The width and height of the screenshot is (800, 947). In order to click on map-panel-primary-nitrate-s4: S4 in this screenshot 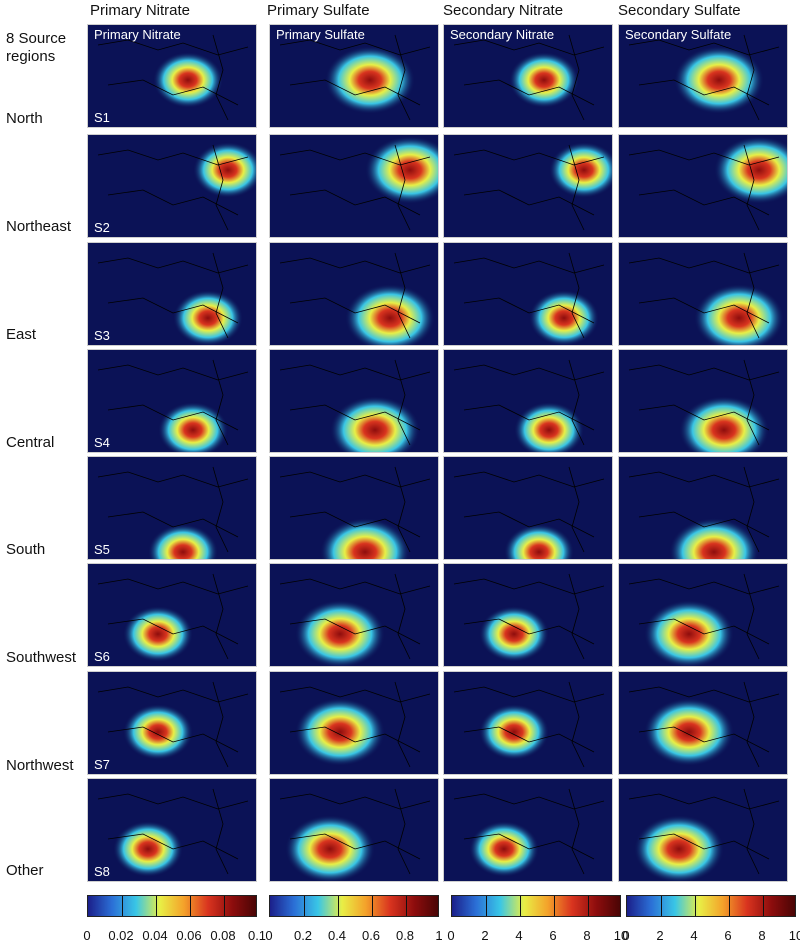, I will do `click(172, 401)`.